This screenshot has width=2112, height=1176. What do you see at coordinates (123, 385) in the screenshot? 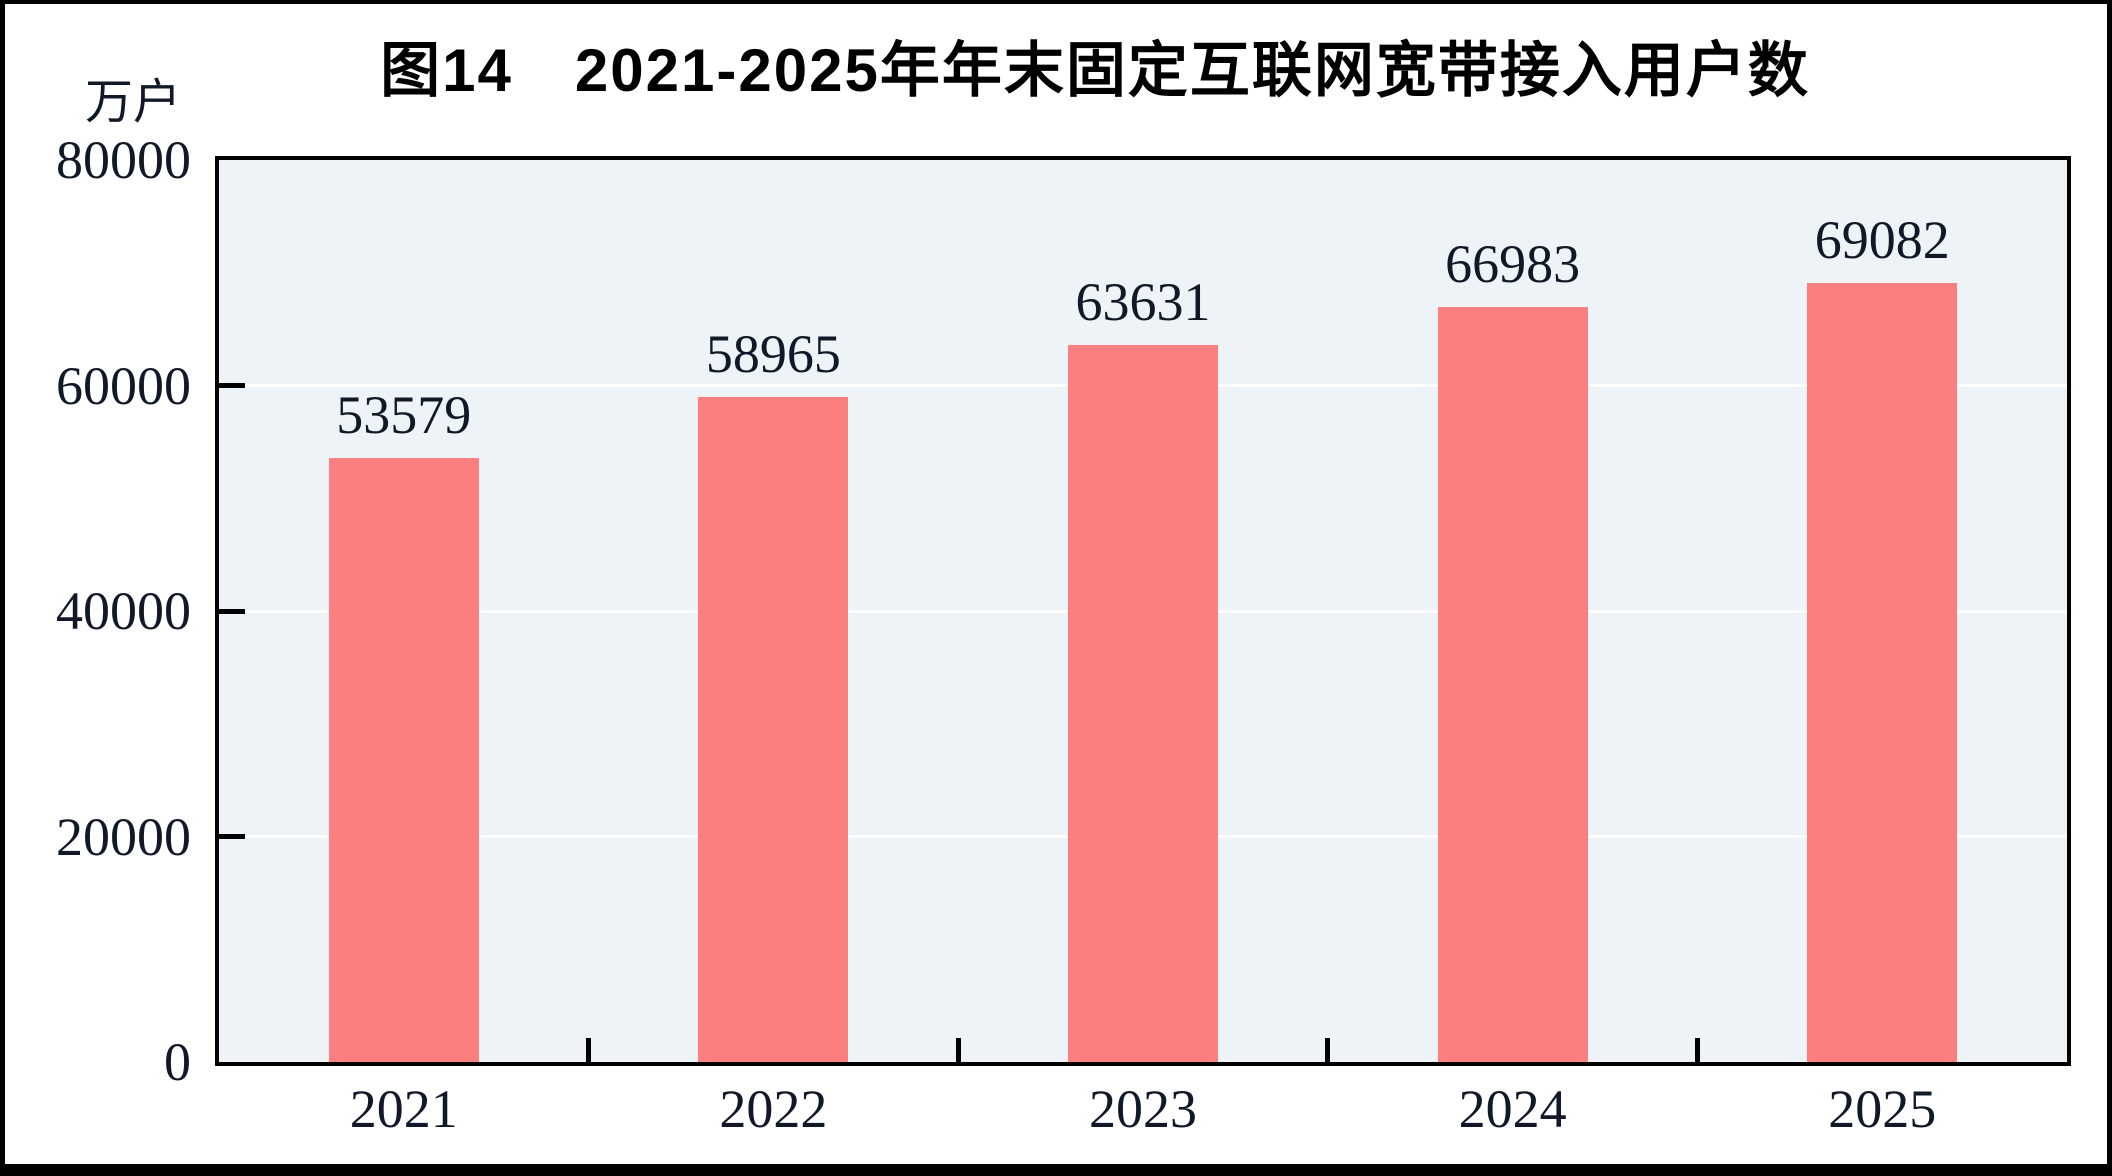
I see `y-axis-tick-label: 60000` at bounding box center [123, 385].